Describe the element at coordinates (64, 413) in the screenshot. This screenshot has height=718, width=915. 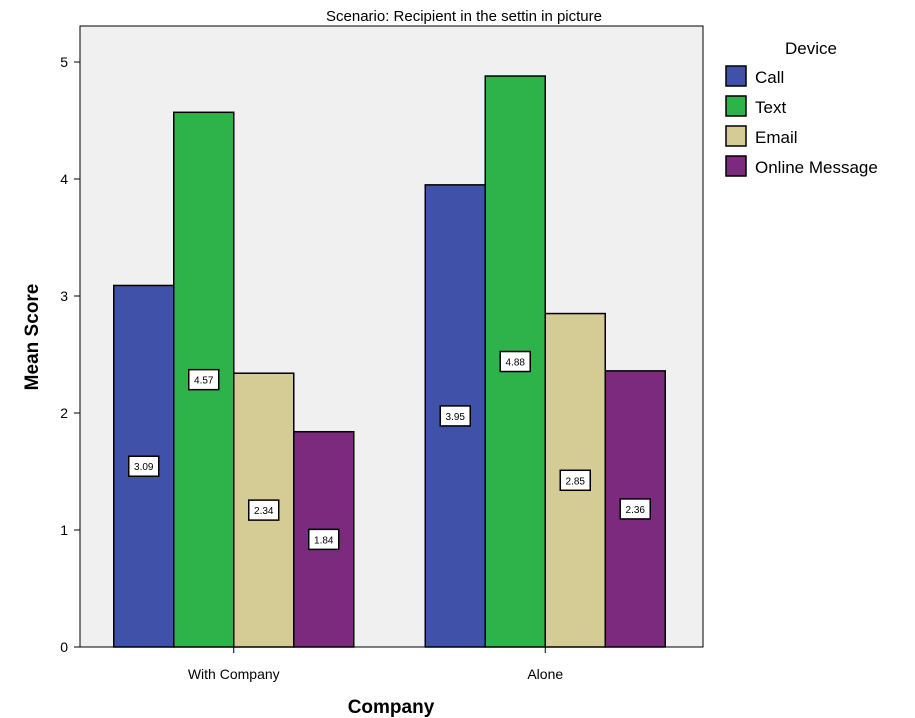
I see `y-tick-label: 2` at that location.